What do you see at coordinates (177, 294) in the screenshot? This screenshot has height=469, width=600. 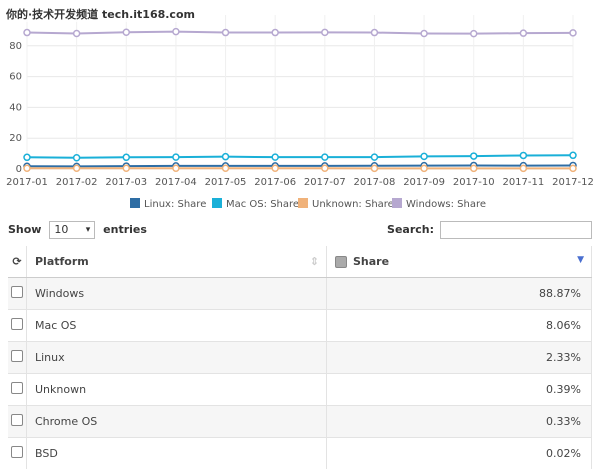 I see `table-cell: Windows` at bounding box center [177, 294].